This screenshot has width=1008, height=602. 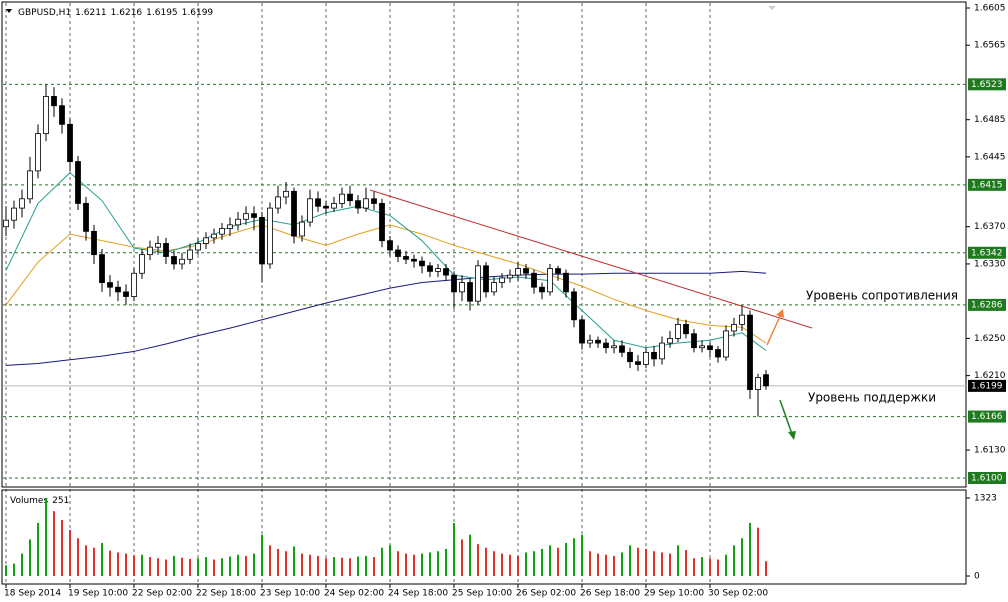 I want to click on y-tick-label: 1.6130, so click(x=990, y=451).